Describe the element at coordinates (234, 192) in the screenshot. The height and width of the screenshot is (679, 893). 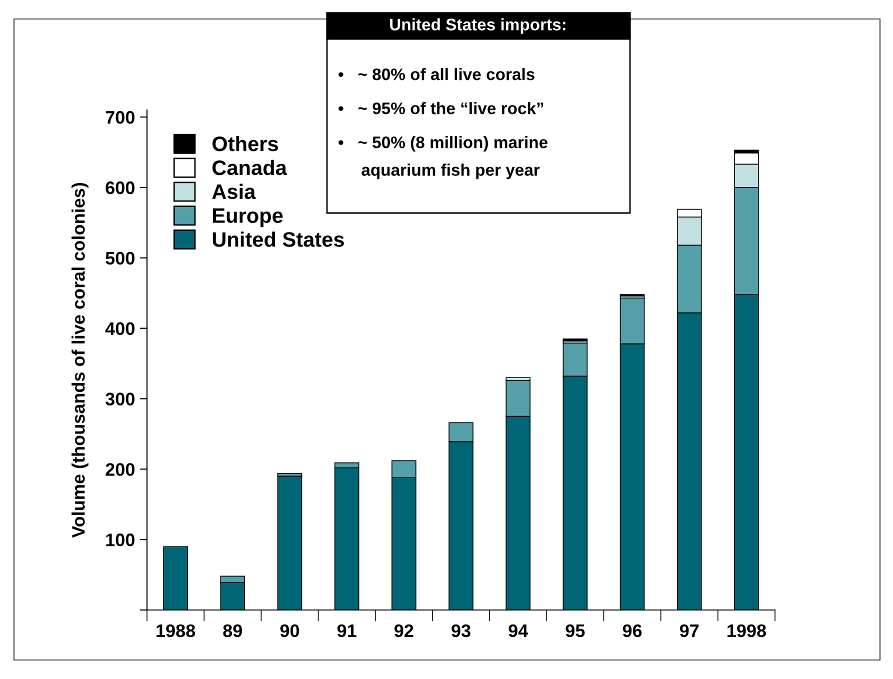
I see `legend-label: Asia` at that location.